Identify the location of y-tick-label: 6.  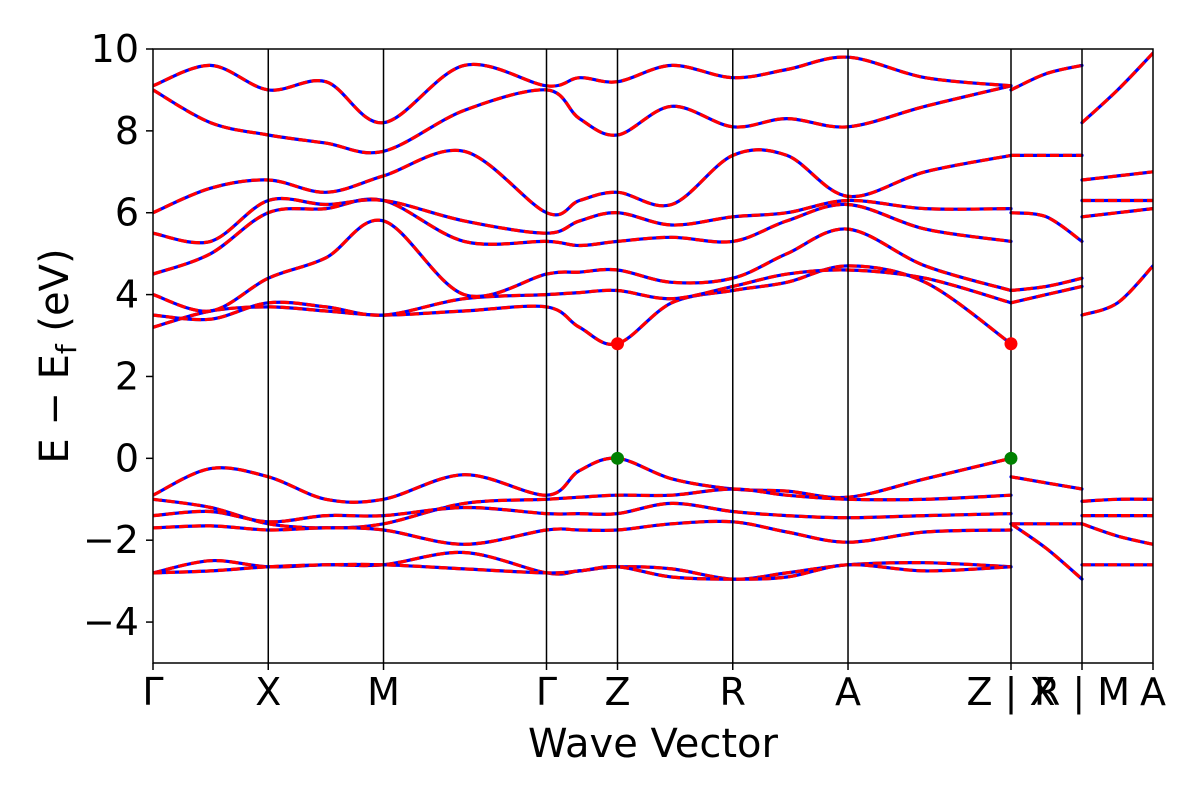
(127, 213).